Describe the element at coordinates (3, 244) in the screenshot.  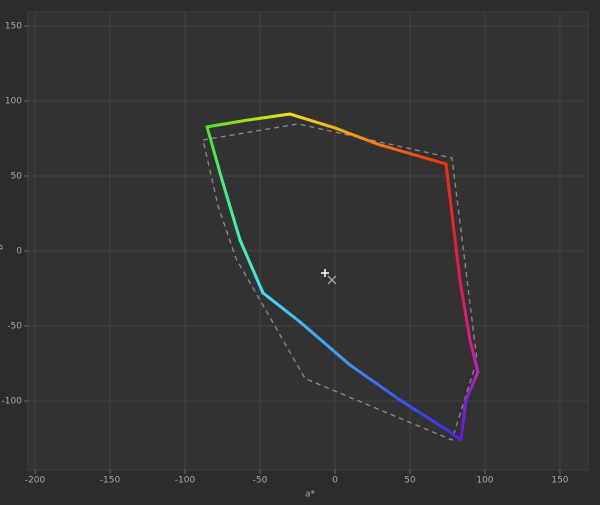
I see `y-axis-label: b*` at that location.